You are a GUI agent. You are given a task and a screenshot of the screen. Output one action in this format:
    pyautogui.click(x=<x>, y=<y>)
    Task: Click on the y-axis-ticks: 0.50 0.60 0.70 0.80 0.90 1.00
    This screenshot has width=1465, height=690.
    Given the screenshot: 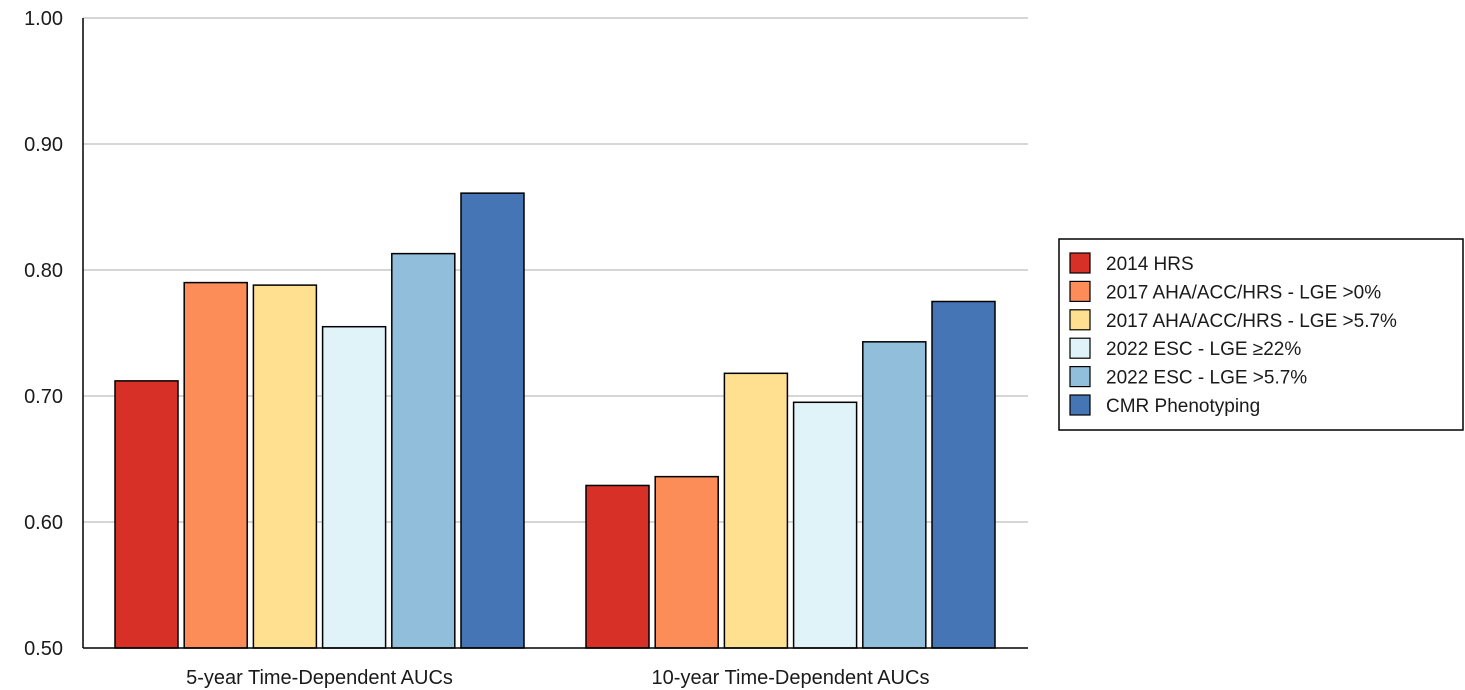 What is the action you would take?
    pyautogui.click(x=43, y=334)
    